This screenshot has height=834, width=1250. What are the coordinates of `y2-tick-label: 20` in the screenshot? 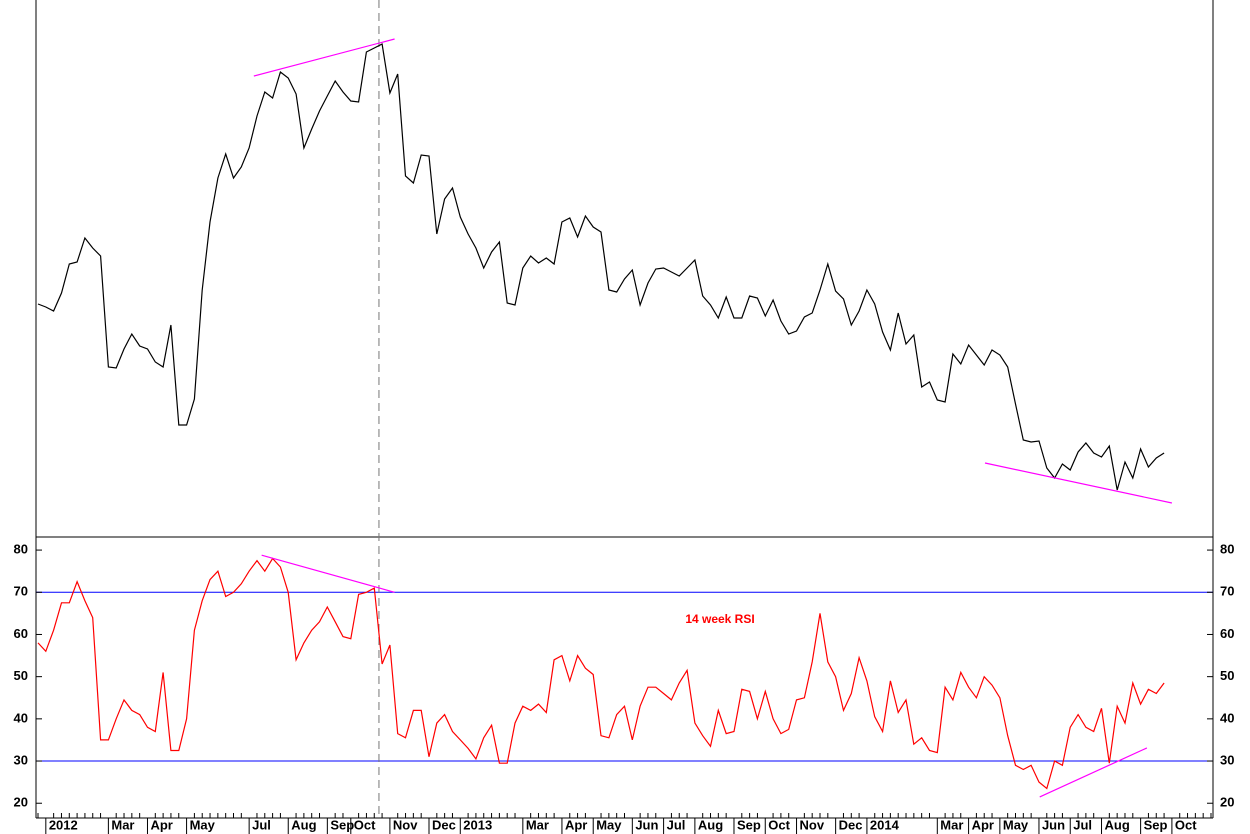 It's located at (1227, 802).